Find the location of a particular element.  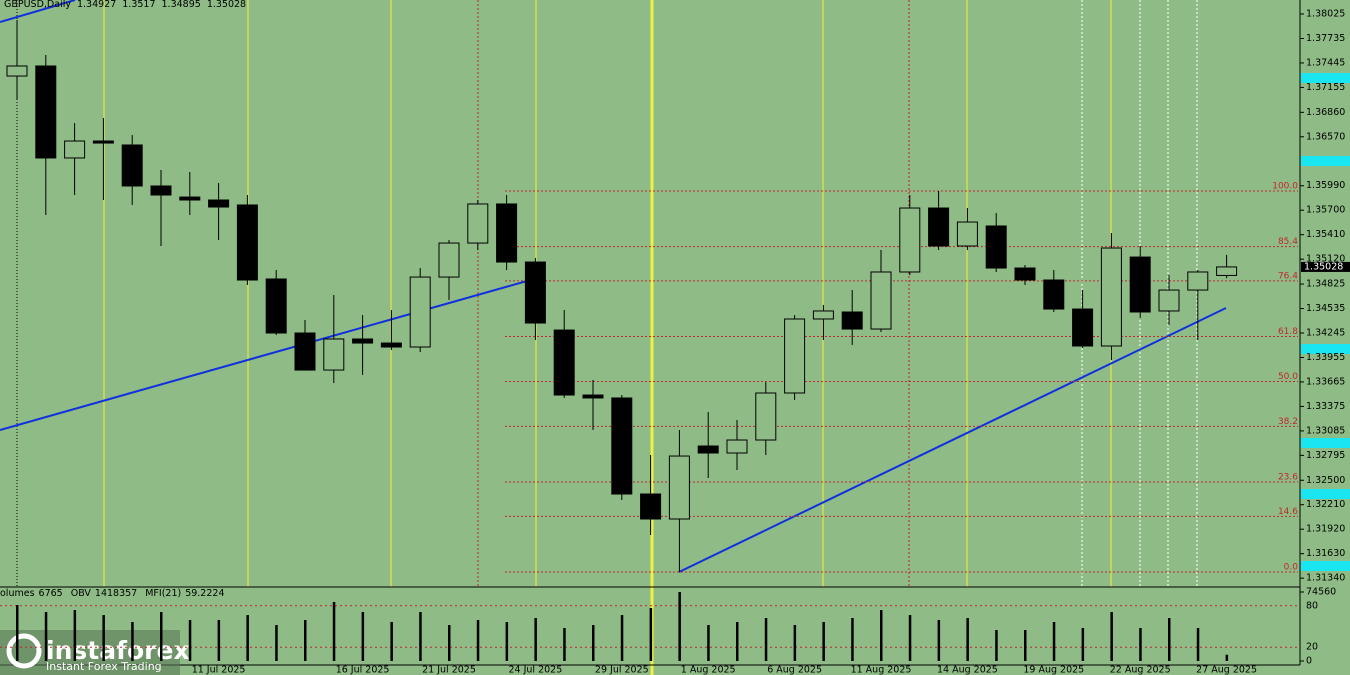

x-tick-label: 22 Aug 2025 is located at coordinates (1140, 670).